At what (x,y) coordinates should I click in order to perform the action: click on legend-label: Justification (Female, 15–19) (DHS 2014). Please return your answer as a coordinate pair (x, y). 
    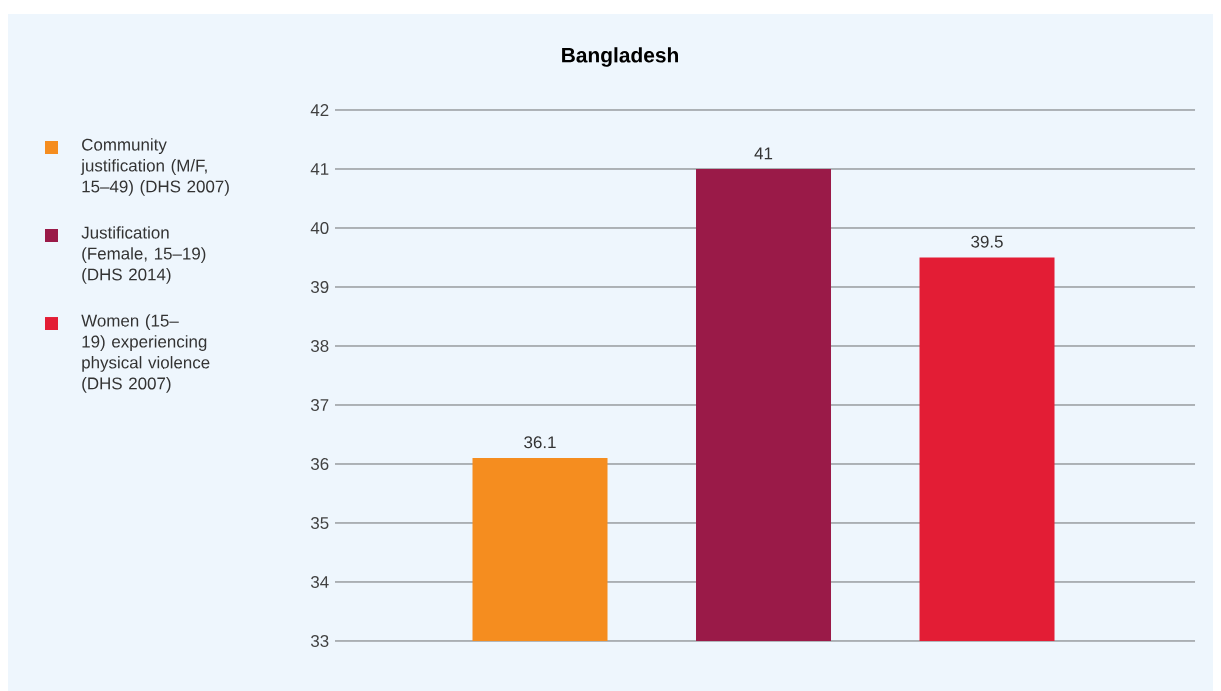
    Looking at the image, I should click on (143, 255).